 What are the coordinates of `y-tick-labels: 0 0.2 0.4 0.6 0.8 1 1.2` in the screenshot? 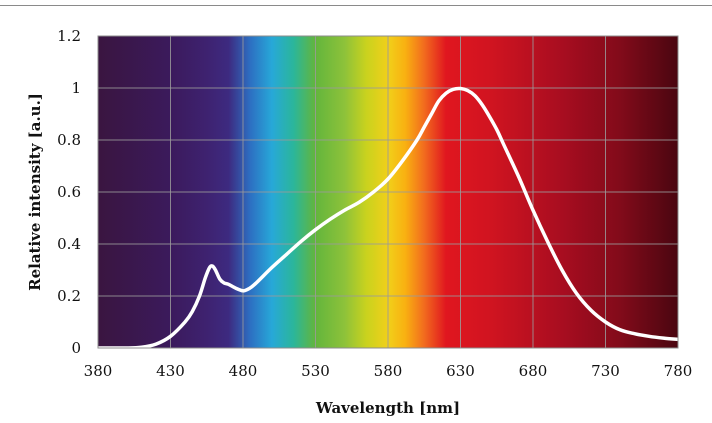 It's located at (69, 192).